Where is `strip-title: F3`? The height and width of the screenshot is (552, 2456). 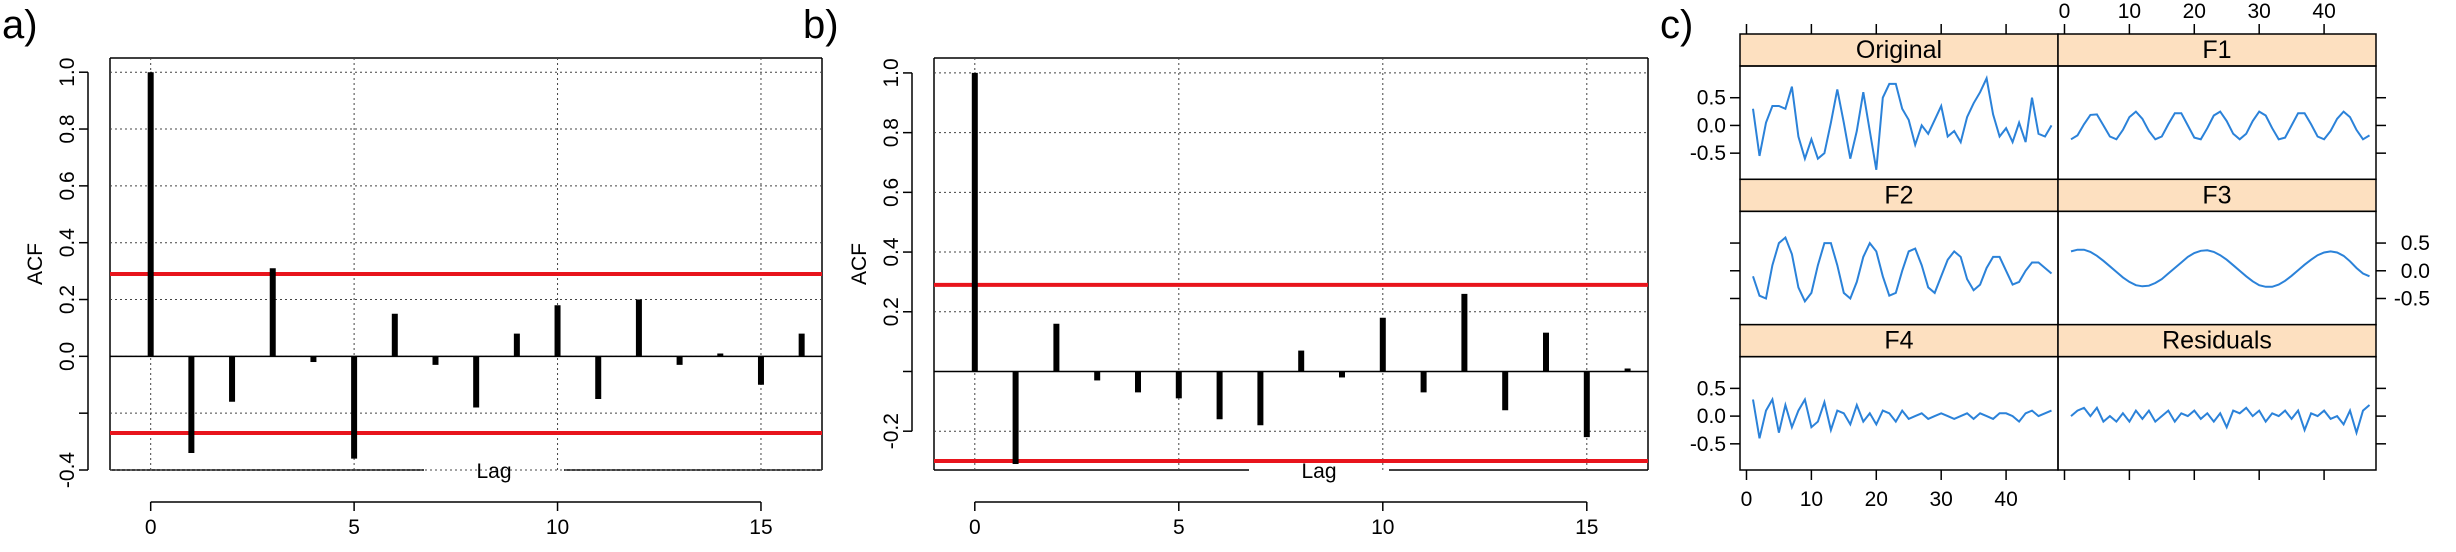 strip-title: F3 is located at coordinates (2216, 195).